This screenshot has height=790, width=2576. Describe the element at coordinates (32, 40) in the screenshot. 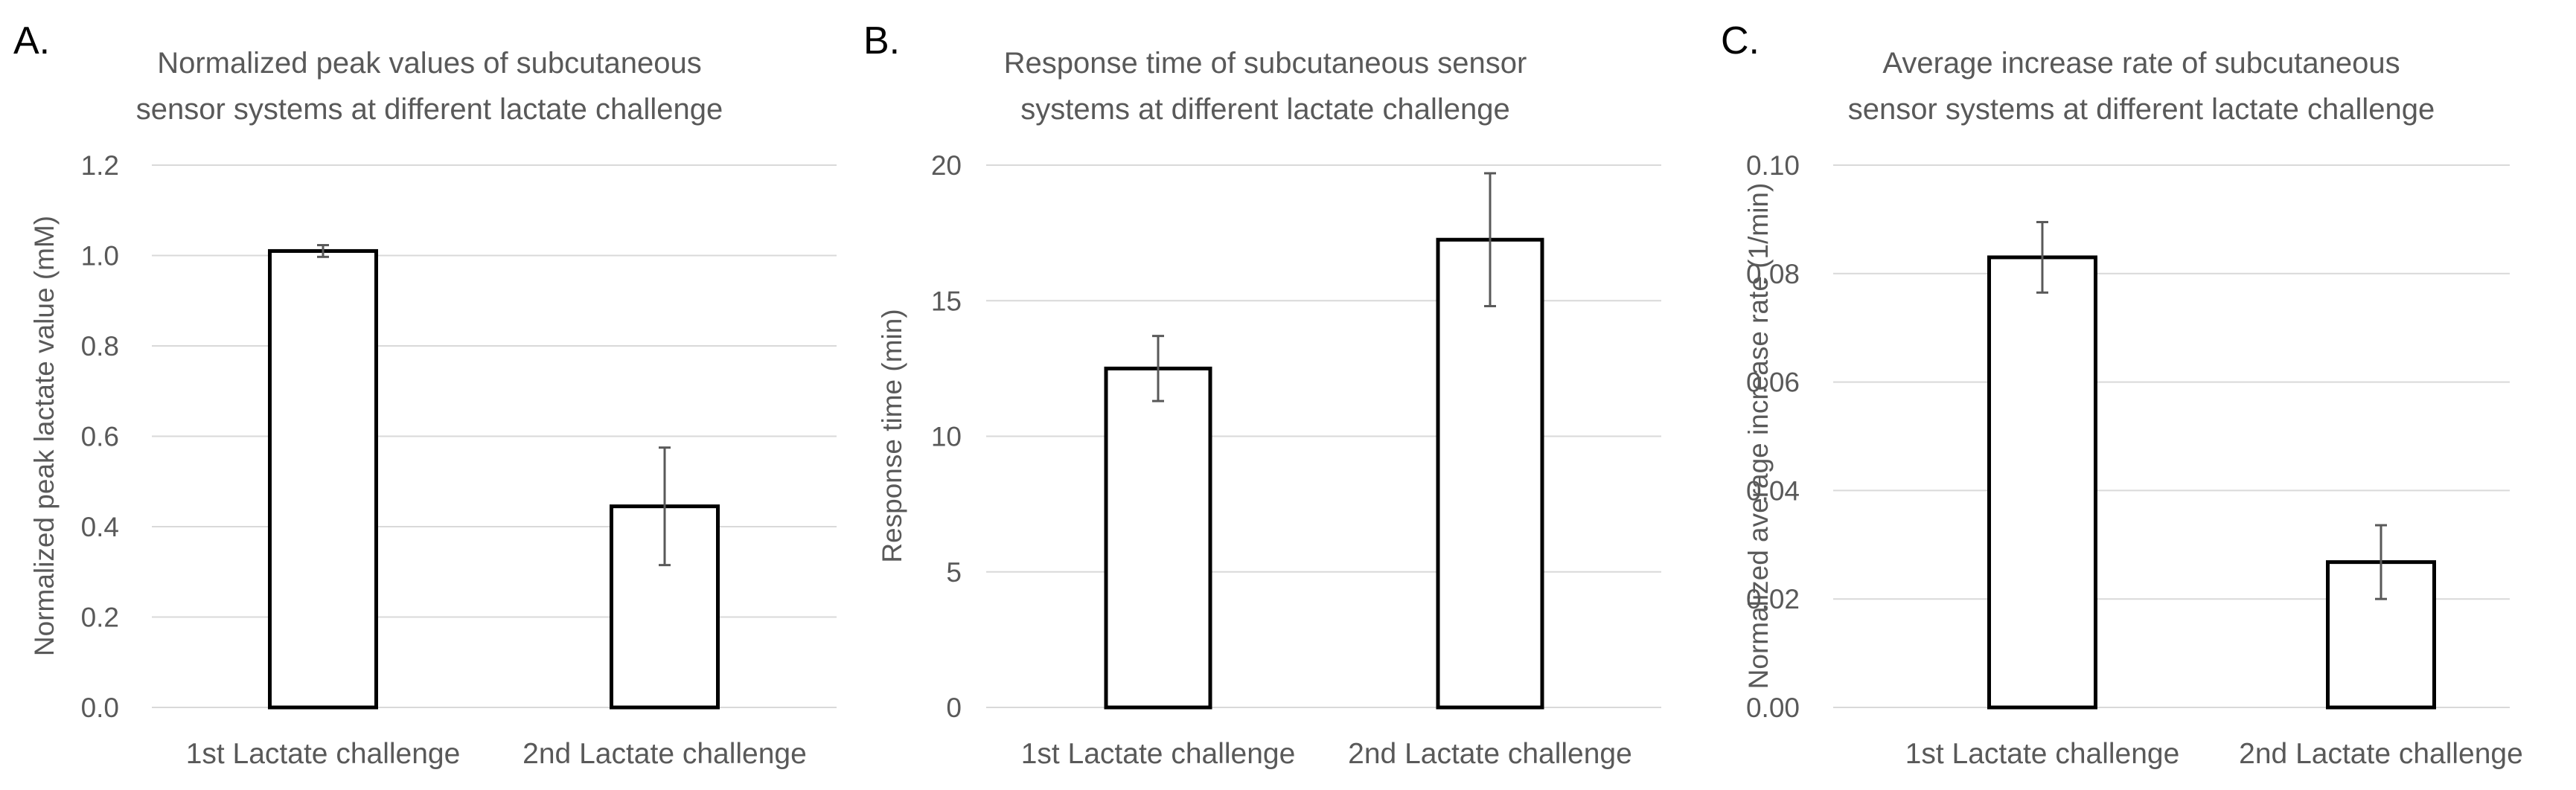

I see `panel-label: A.` at that location.